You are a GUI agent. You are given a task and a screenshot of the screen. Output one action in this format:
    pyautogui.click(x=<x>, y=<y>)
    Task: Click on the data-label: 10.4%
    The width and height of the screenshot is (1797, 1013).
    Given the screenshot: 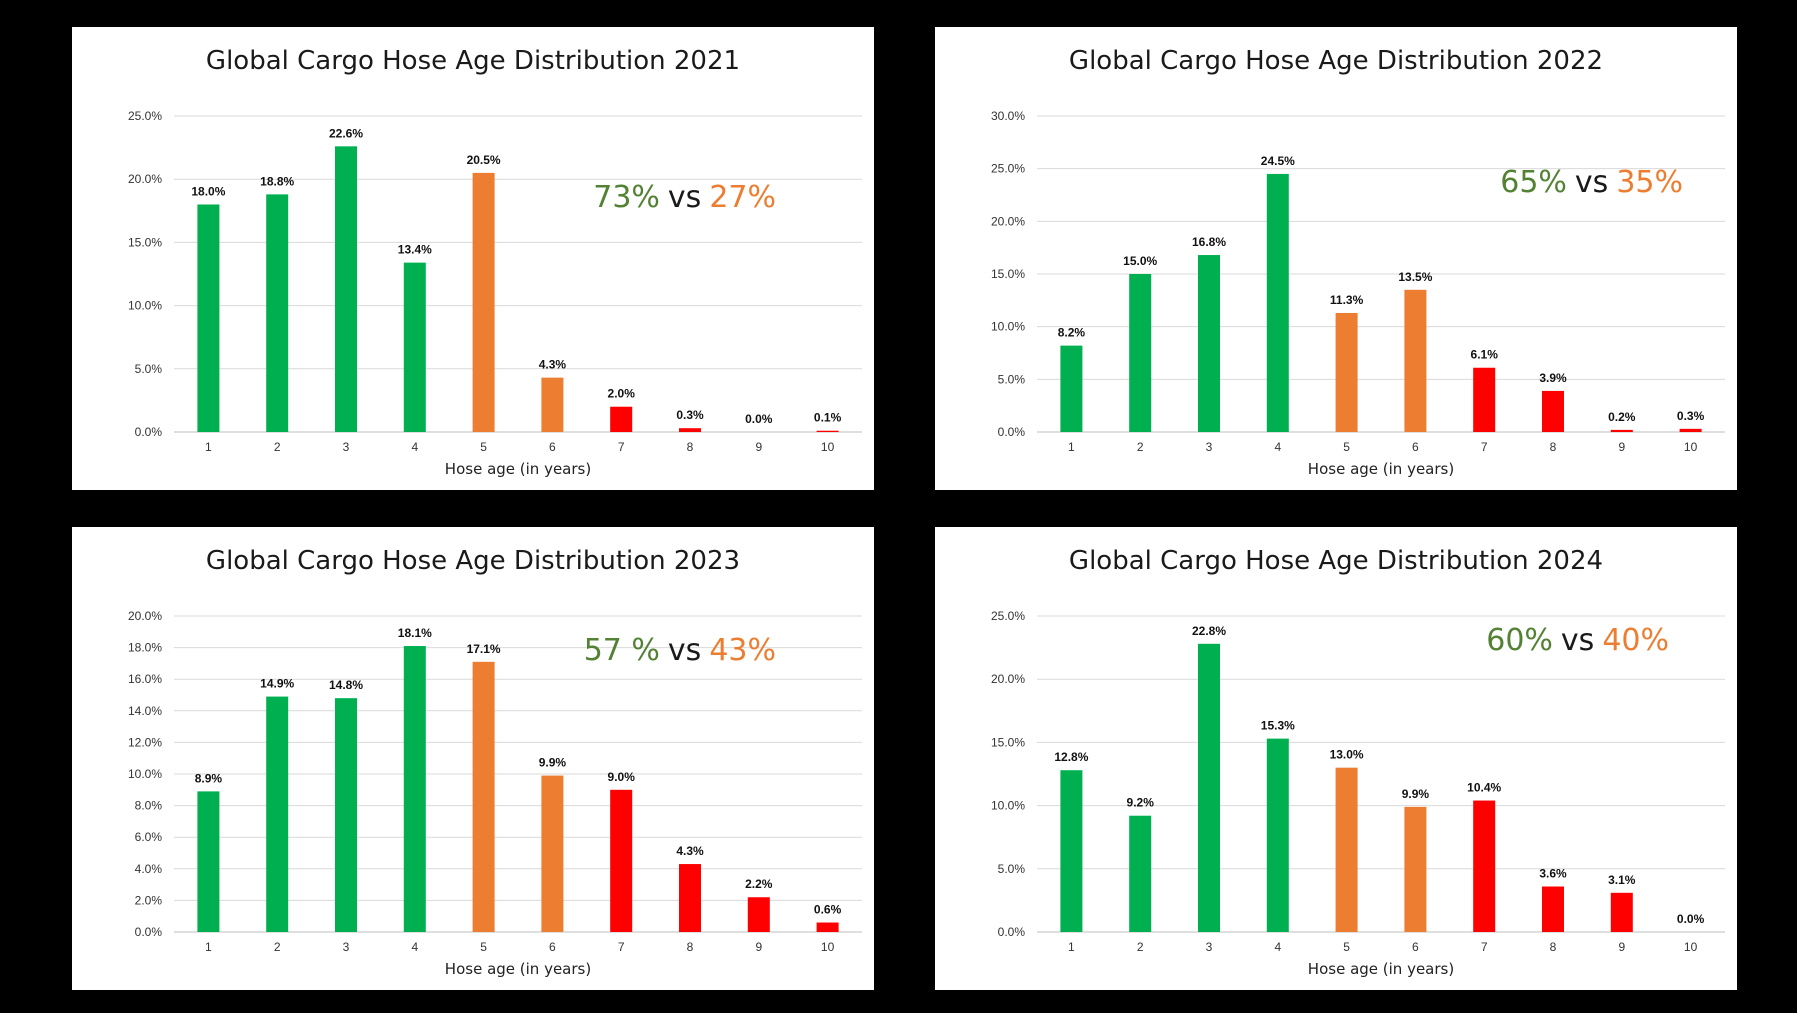 What is the action you would take?
    pyautogui.click(x=1484, y=788)
    